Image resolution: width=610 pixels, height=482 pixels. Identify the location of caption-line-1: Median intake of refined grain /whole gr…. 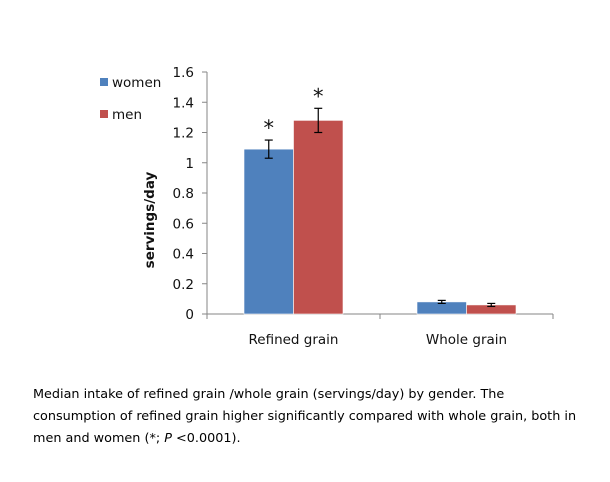
(269, 394).